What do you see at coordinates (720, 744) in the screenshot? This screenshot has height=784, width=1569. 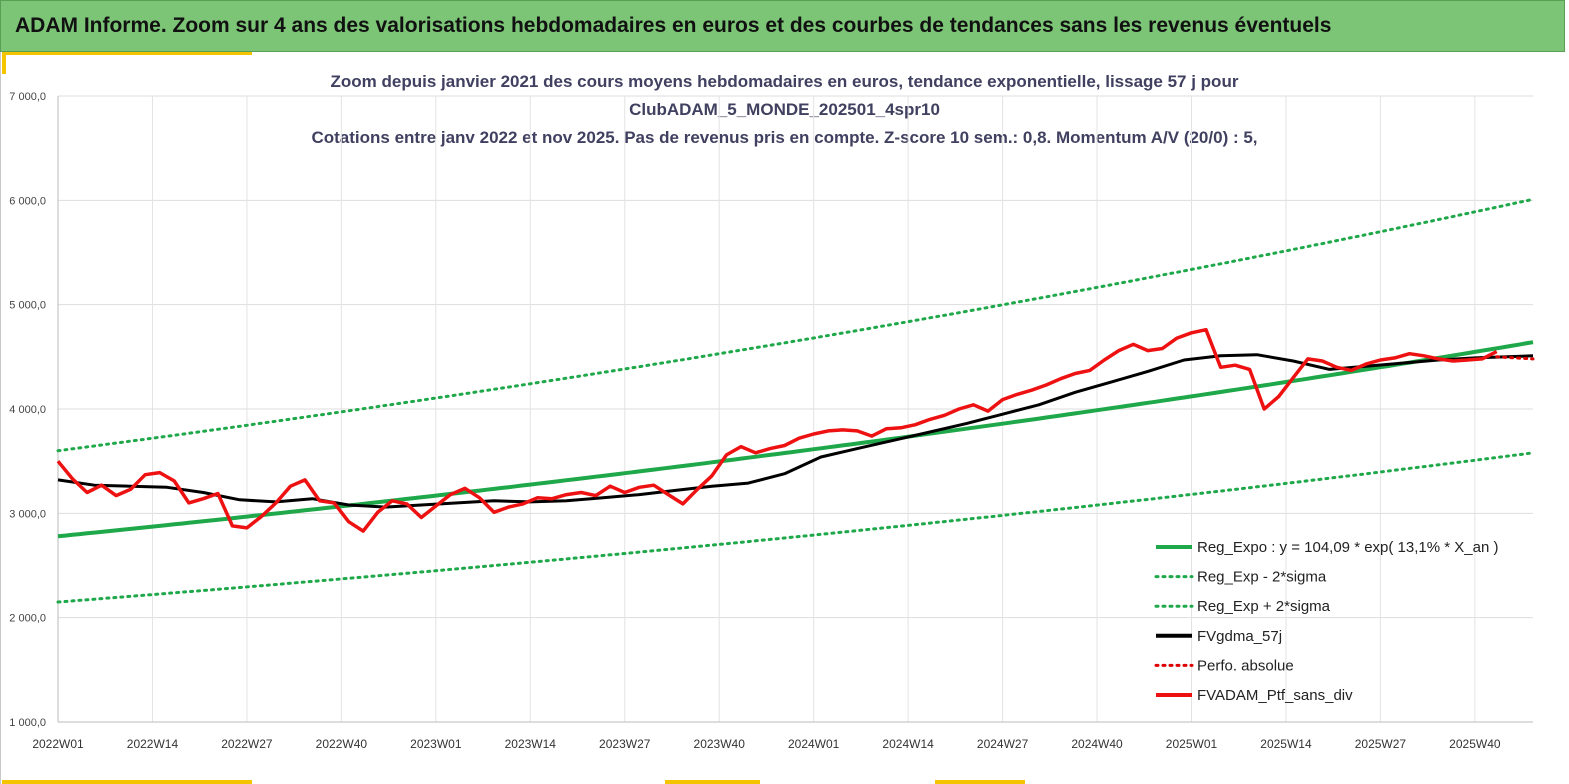 I see `x-tick-label: 2023W40` at bounding box center [720, 744].